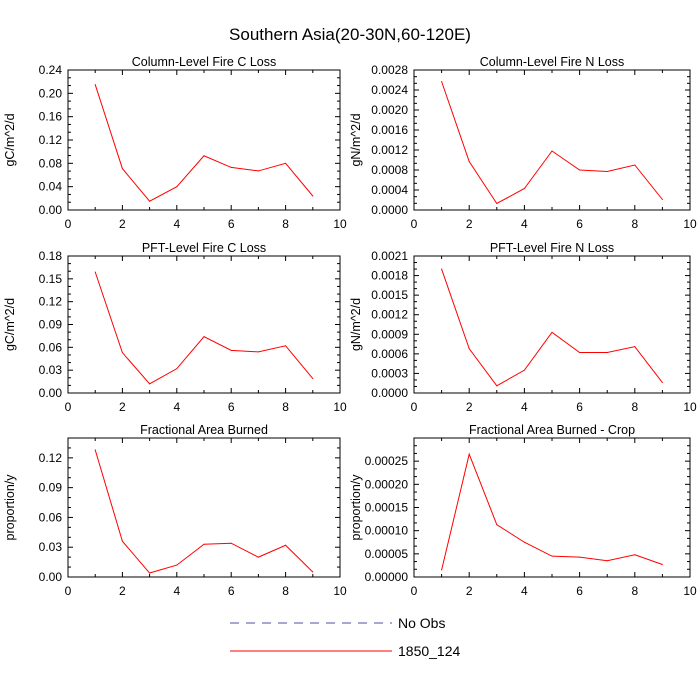  What do you see at coordinates (387, 577) in the screenshot?
I see `y-tick-label: 0.00000` at bounding box center [387, 577].